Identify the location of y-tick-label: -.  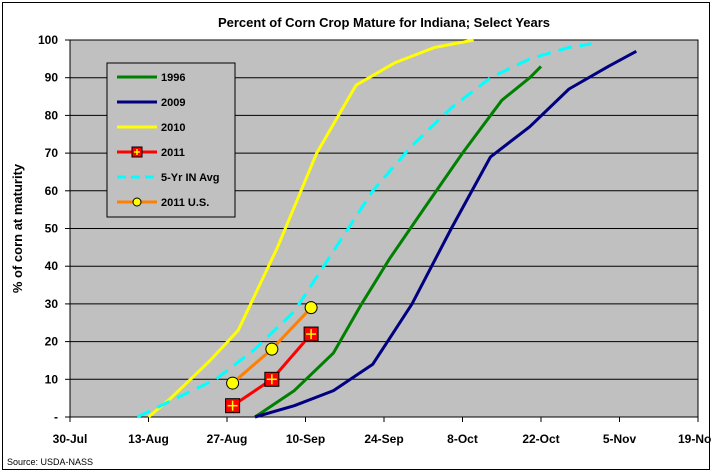
(56, 417).